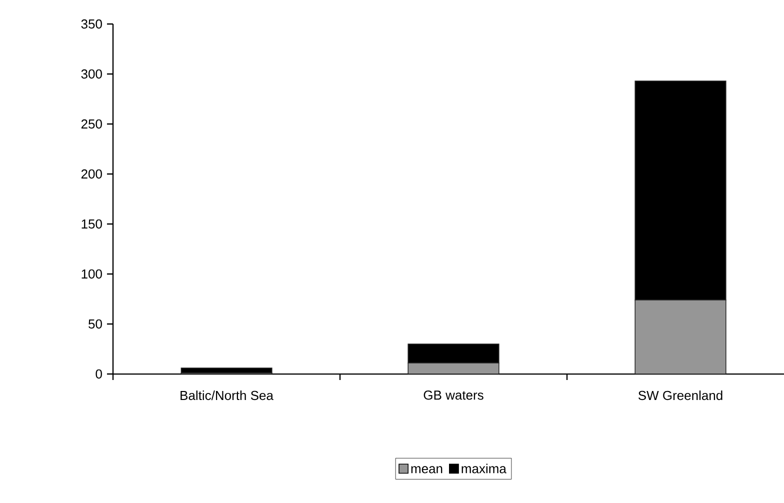 This screenshot has height=503, width=784. Describe the element at coordinates (426, 470) in the screenshot. I see `legend-label: mean` at that location.